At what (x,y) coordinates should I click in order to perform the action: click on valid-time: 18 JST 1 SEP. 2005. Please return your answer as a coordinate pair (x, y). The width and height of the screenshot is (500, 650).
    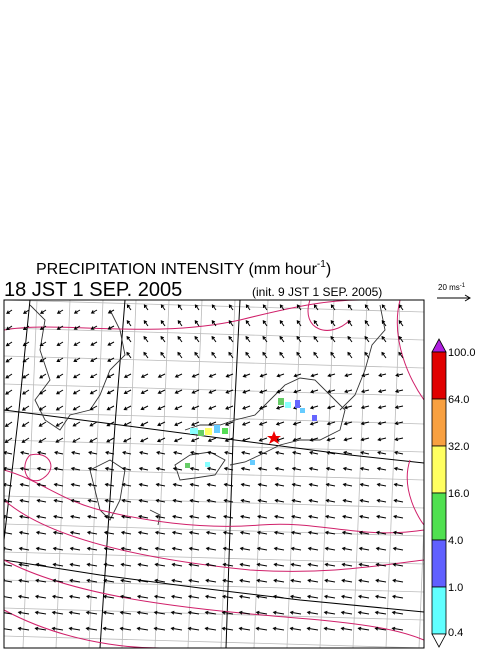
    Looking at the image, I should click on (93, 290).